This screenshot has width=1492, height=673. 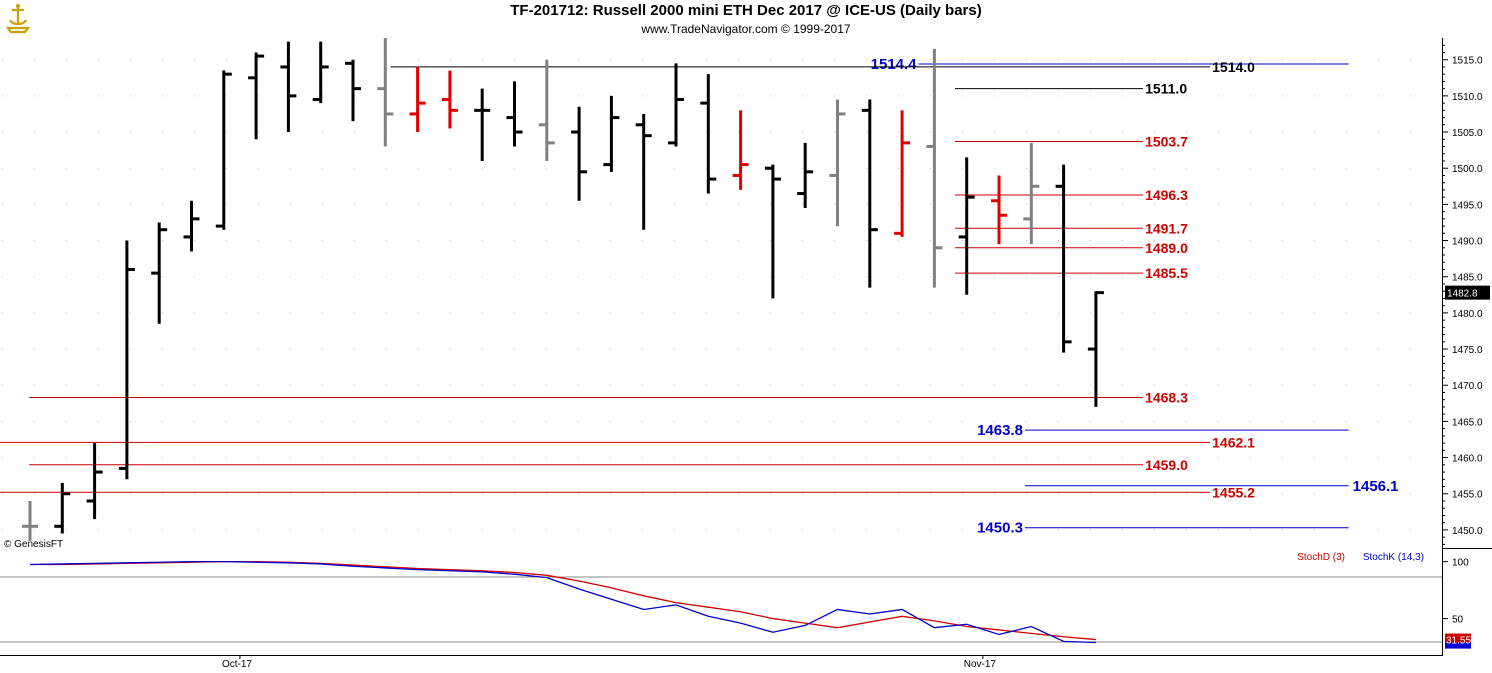 What do you see at coordinates (33, 544) in the screenshot?
I see `watermark: © GenesisFT` at bounding box center [33, 544].